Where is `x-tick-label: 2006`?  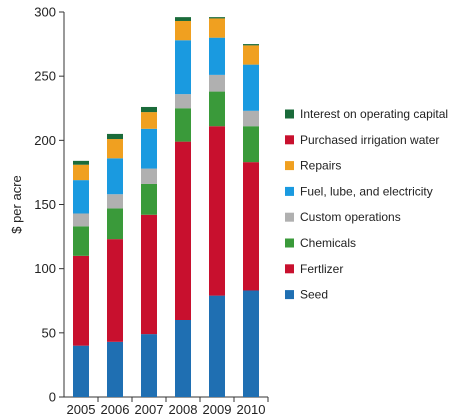
x-tick-label: 2006 is located at coordinates (115, 409).